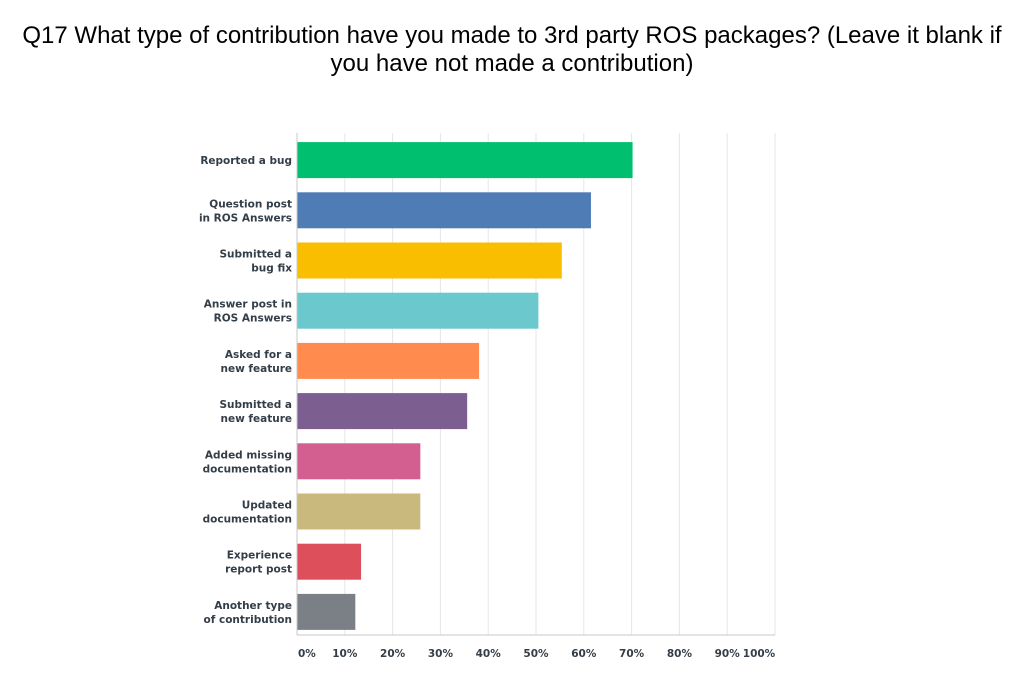 The width and height of the screenshot is (1024, 688). What do you see at coordinates (759, 654) in the screenshot?
I see `x-tick-label: 100%` at bounding box center [759, 654].